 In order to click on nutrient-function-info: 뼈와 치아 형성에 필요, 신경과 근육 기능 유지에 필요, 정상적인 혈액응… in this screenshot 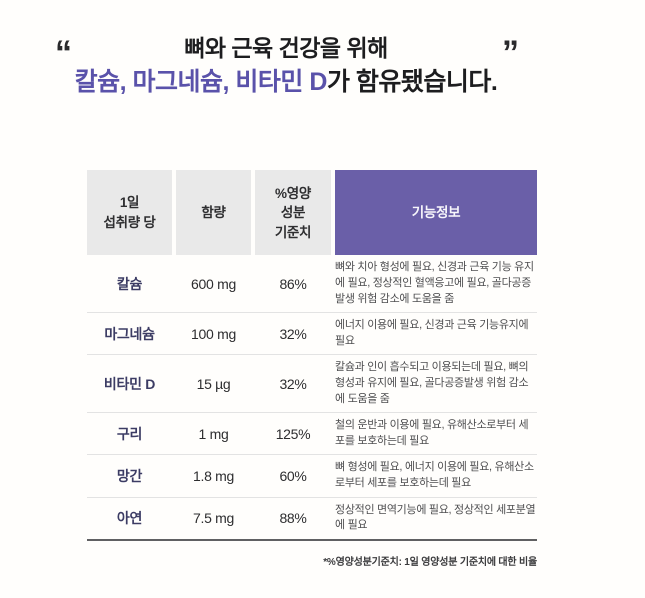, I will do `click(434, 283)`.